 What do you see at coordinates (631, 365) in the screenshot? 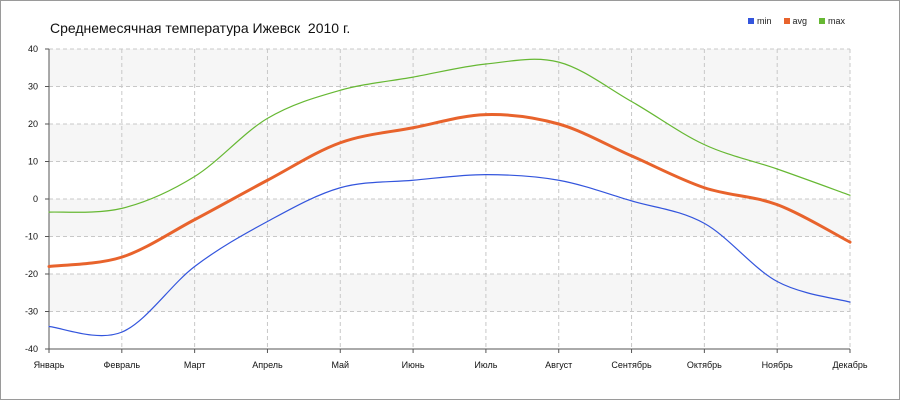
I see `x-tick-label: Сентябрь` at bounding box center [631, 365].